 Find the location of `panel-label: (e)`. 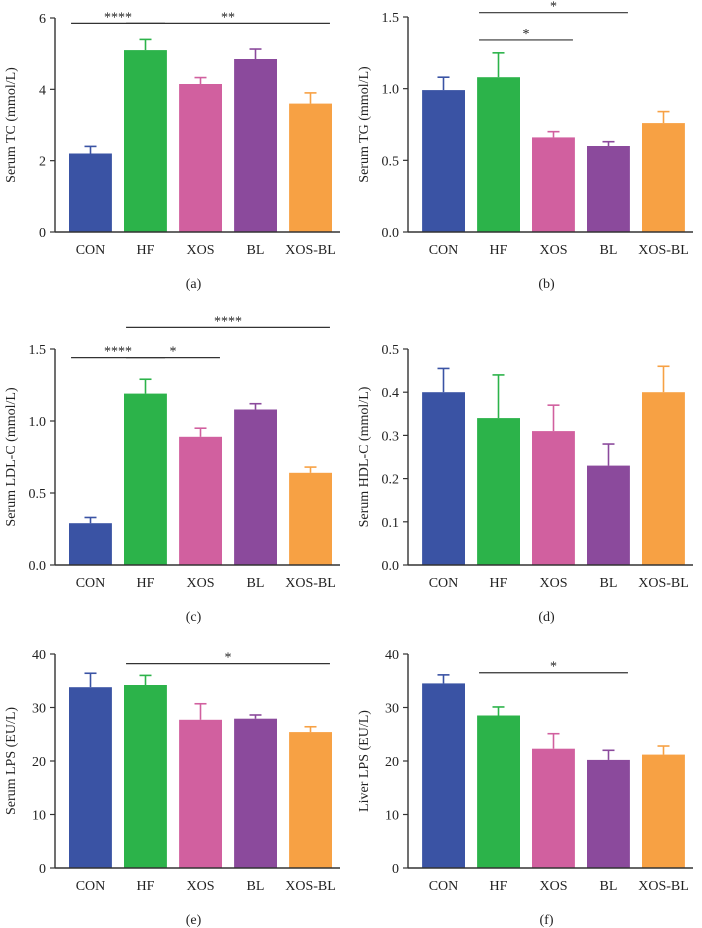

panel-label: (e) is located at coordinates (194, 920).